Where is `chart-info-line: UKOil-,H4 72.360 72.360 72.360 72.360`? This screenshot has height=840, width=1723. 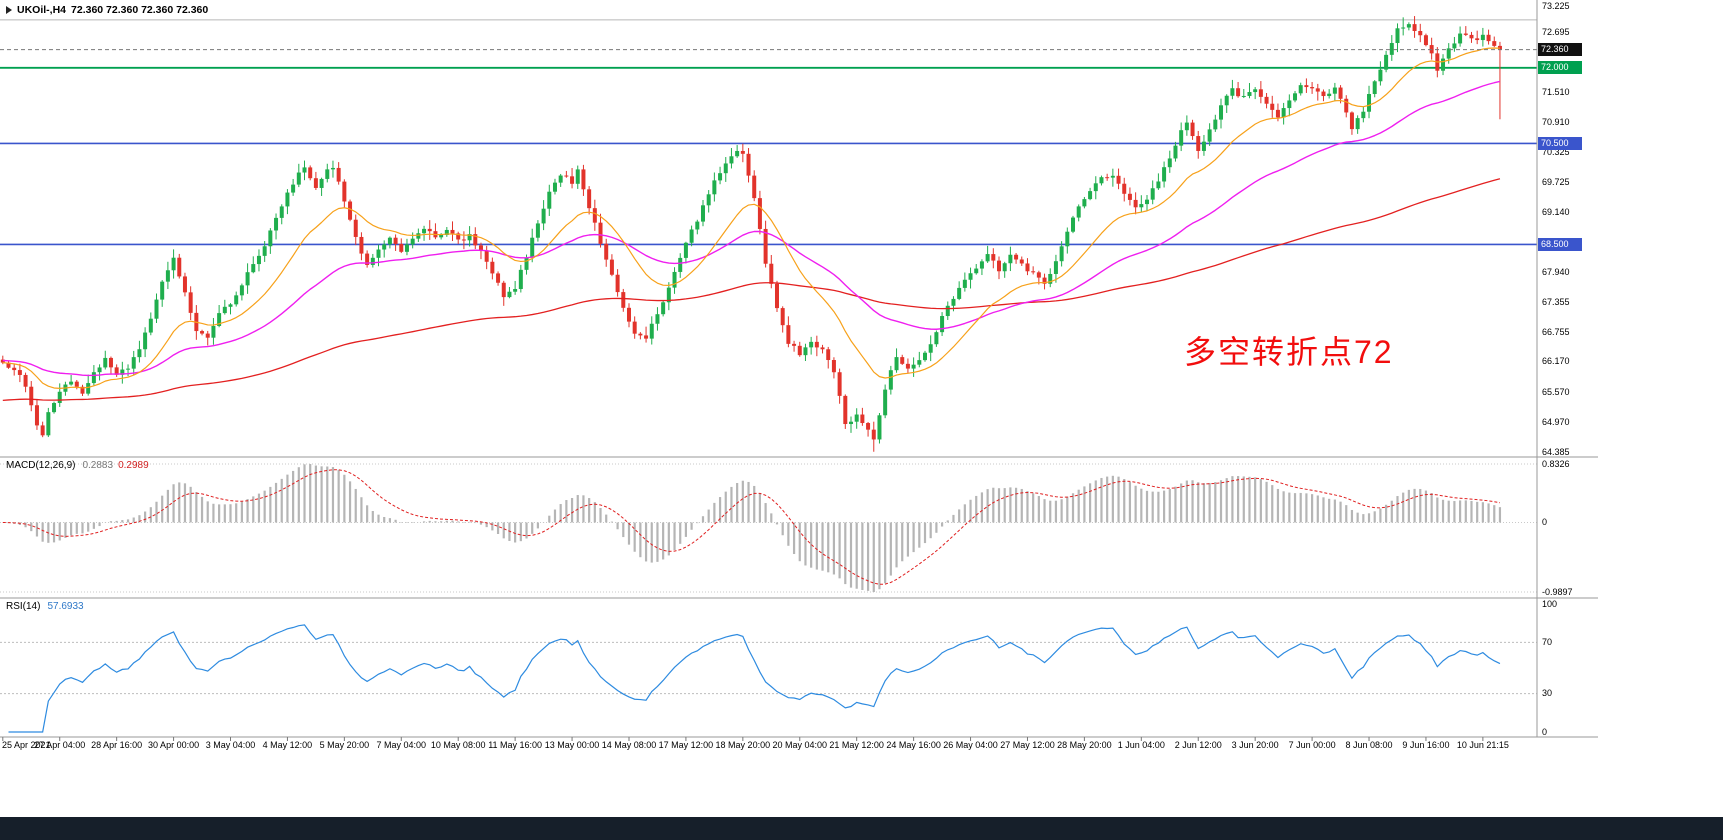
chart-info-line: UKOil-,H4 72.360 72.360 72.360 72.360 is located at coordinates (107, 10).